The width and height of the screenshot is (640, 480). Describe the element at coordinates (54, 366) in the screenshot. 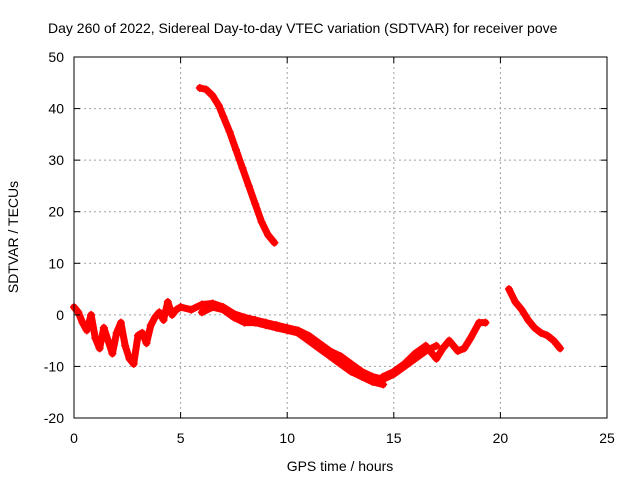

I see `y-tick-label: -10` at that location.